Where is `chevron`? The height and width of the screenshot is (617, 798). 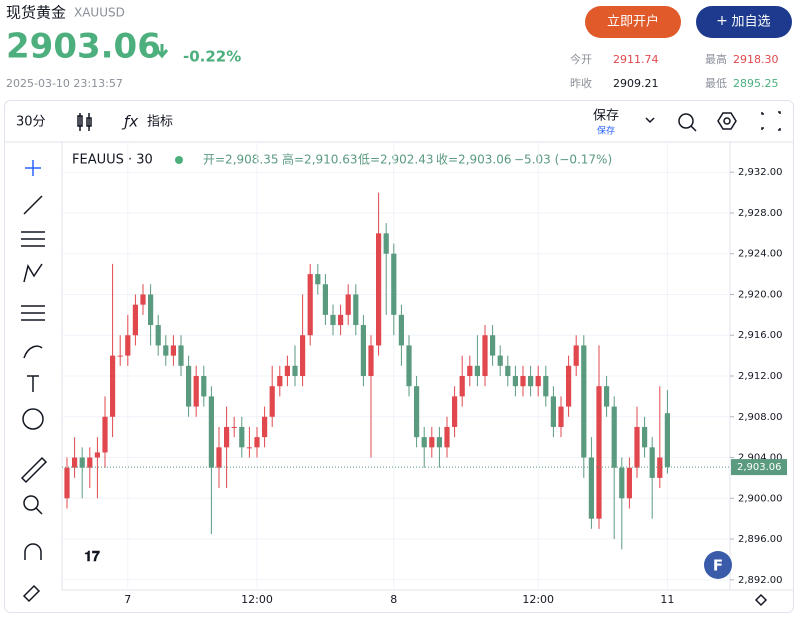
chevron is located at coordinates (650, 120).